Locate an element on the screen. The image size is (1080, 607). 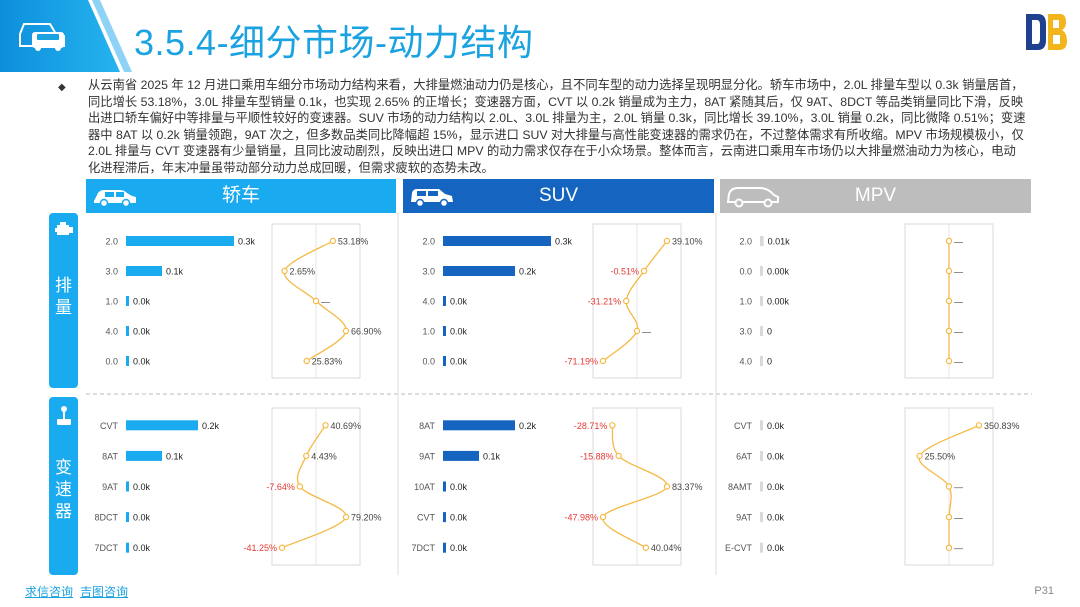
yoy-label: -71.19% is located at coordinates (581, 362).